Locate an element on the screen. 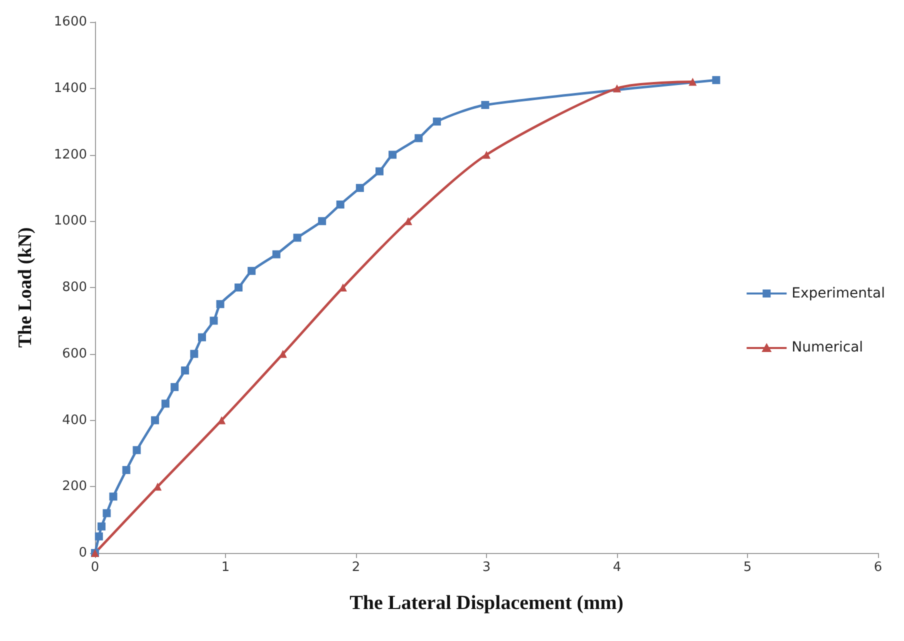  y-tick-label: 0 is located at coordinates (82, 553).